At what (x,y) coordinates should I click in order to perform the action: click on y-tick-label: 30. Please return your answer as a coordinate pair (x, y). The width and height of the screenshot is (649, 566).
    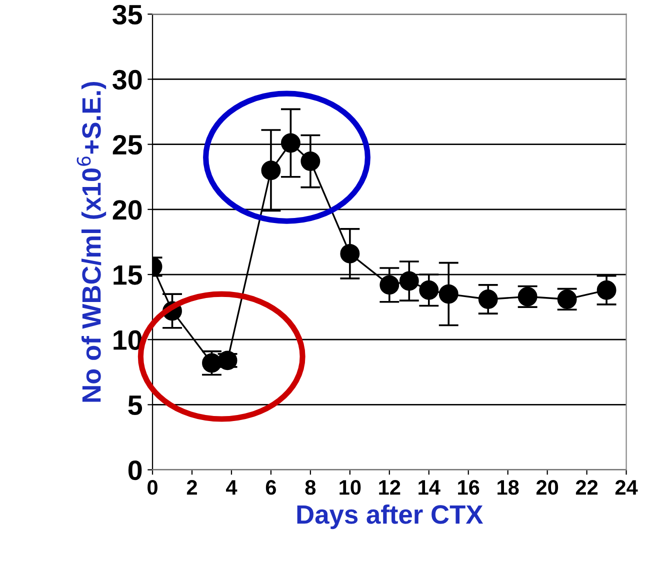
    Looking at the image, I should click on (127, 80).